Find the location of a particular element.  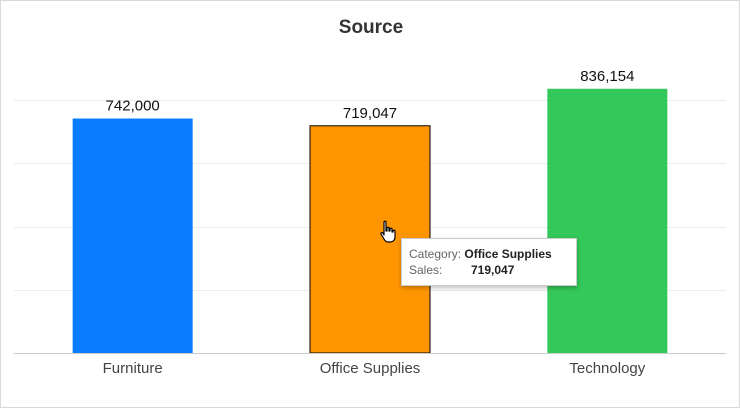

x-axis-ticks: Furniture Office Supplies Technology is located at coordinates (374, 368).